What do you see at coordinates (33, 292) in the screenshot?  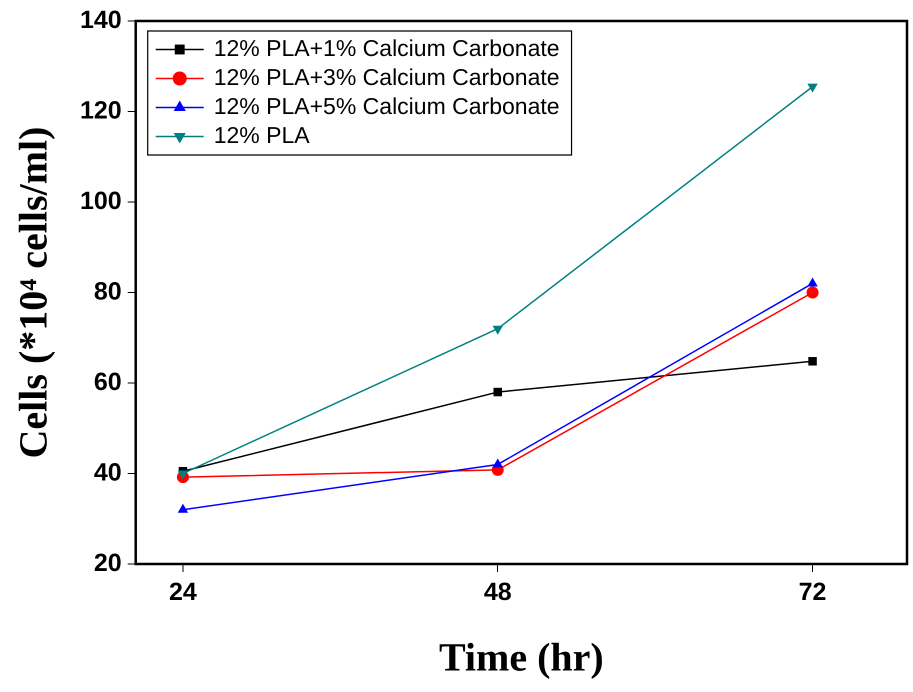 I see `y-axis-title: Cells (*10⁴ cells/ml)` at bounding box center [33, 292].